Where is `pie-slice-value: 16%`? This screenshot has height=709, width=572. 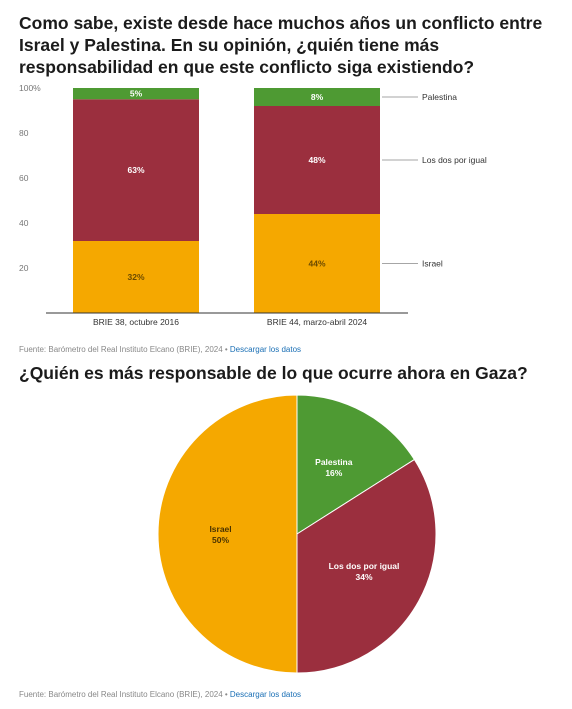
pie-slice-value: 16% is located at coordinates (333, 473).